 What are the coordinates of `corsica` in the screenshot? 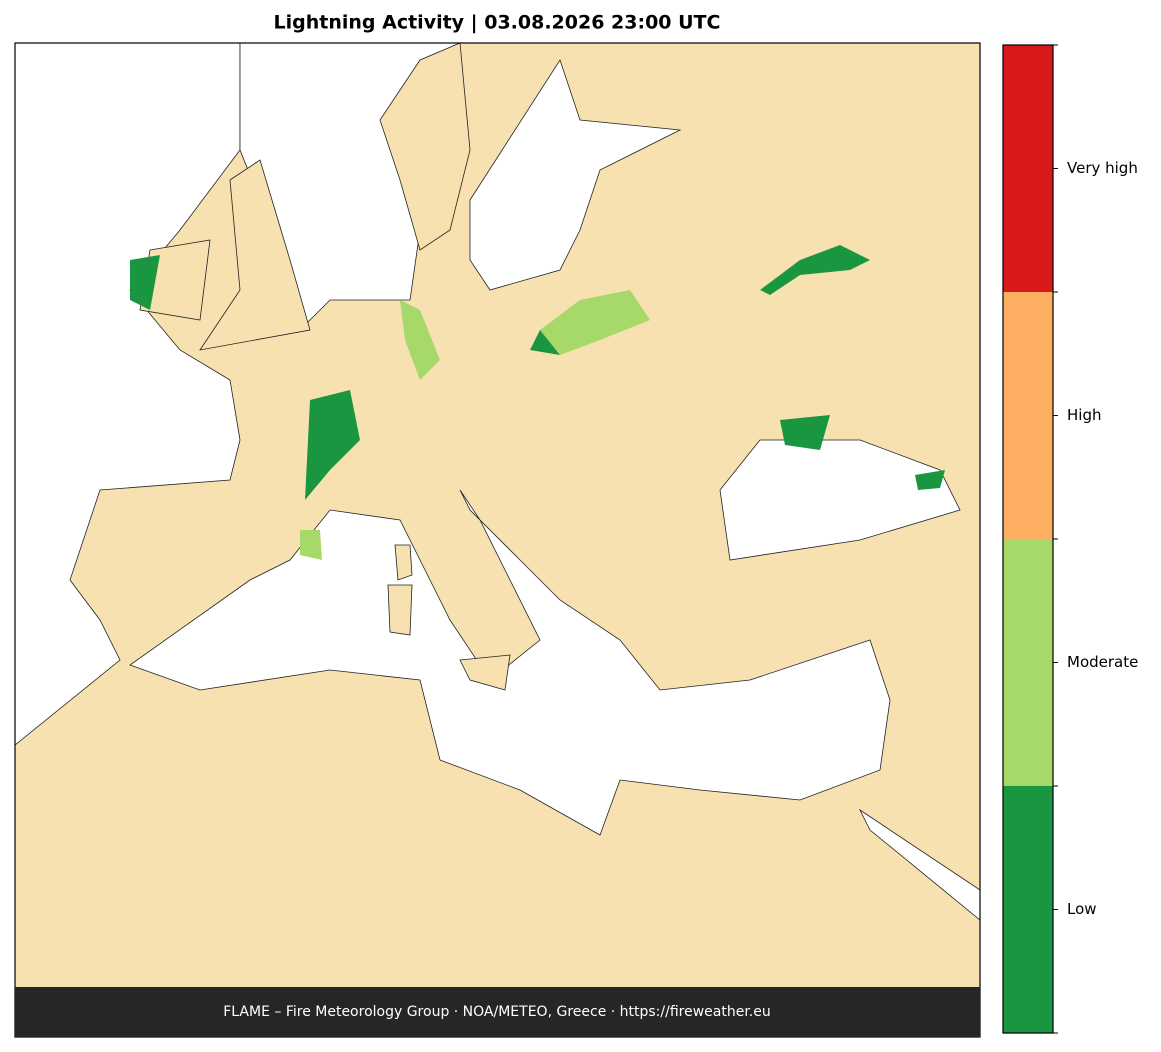 It's located at (403, 562).